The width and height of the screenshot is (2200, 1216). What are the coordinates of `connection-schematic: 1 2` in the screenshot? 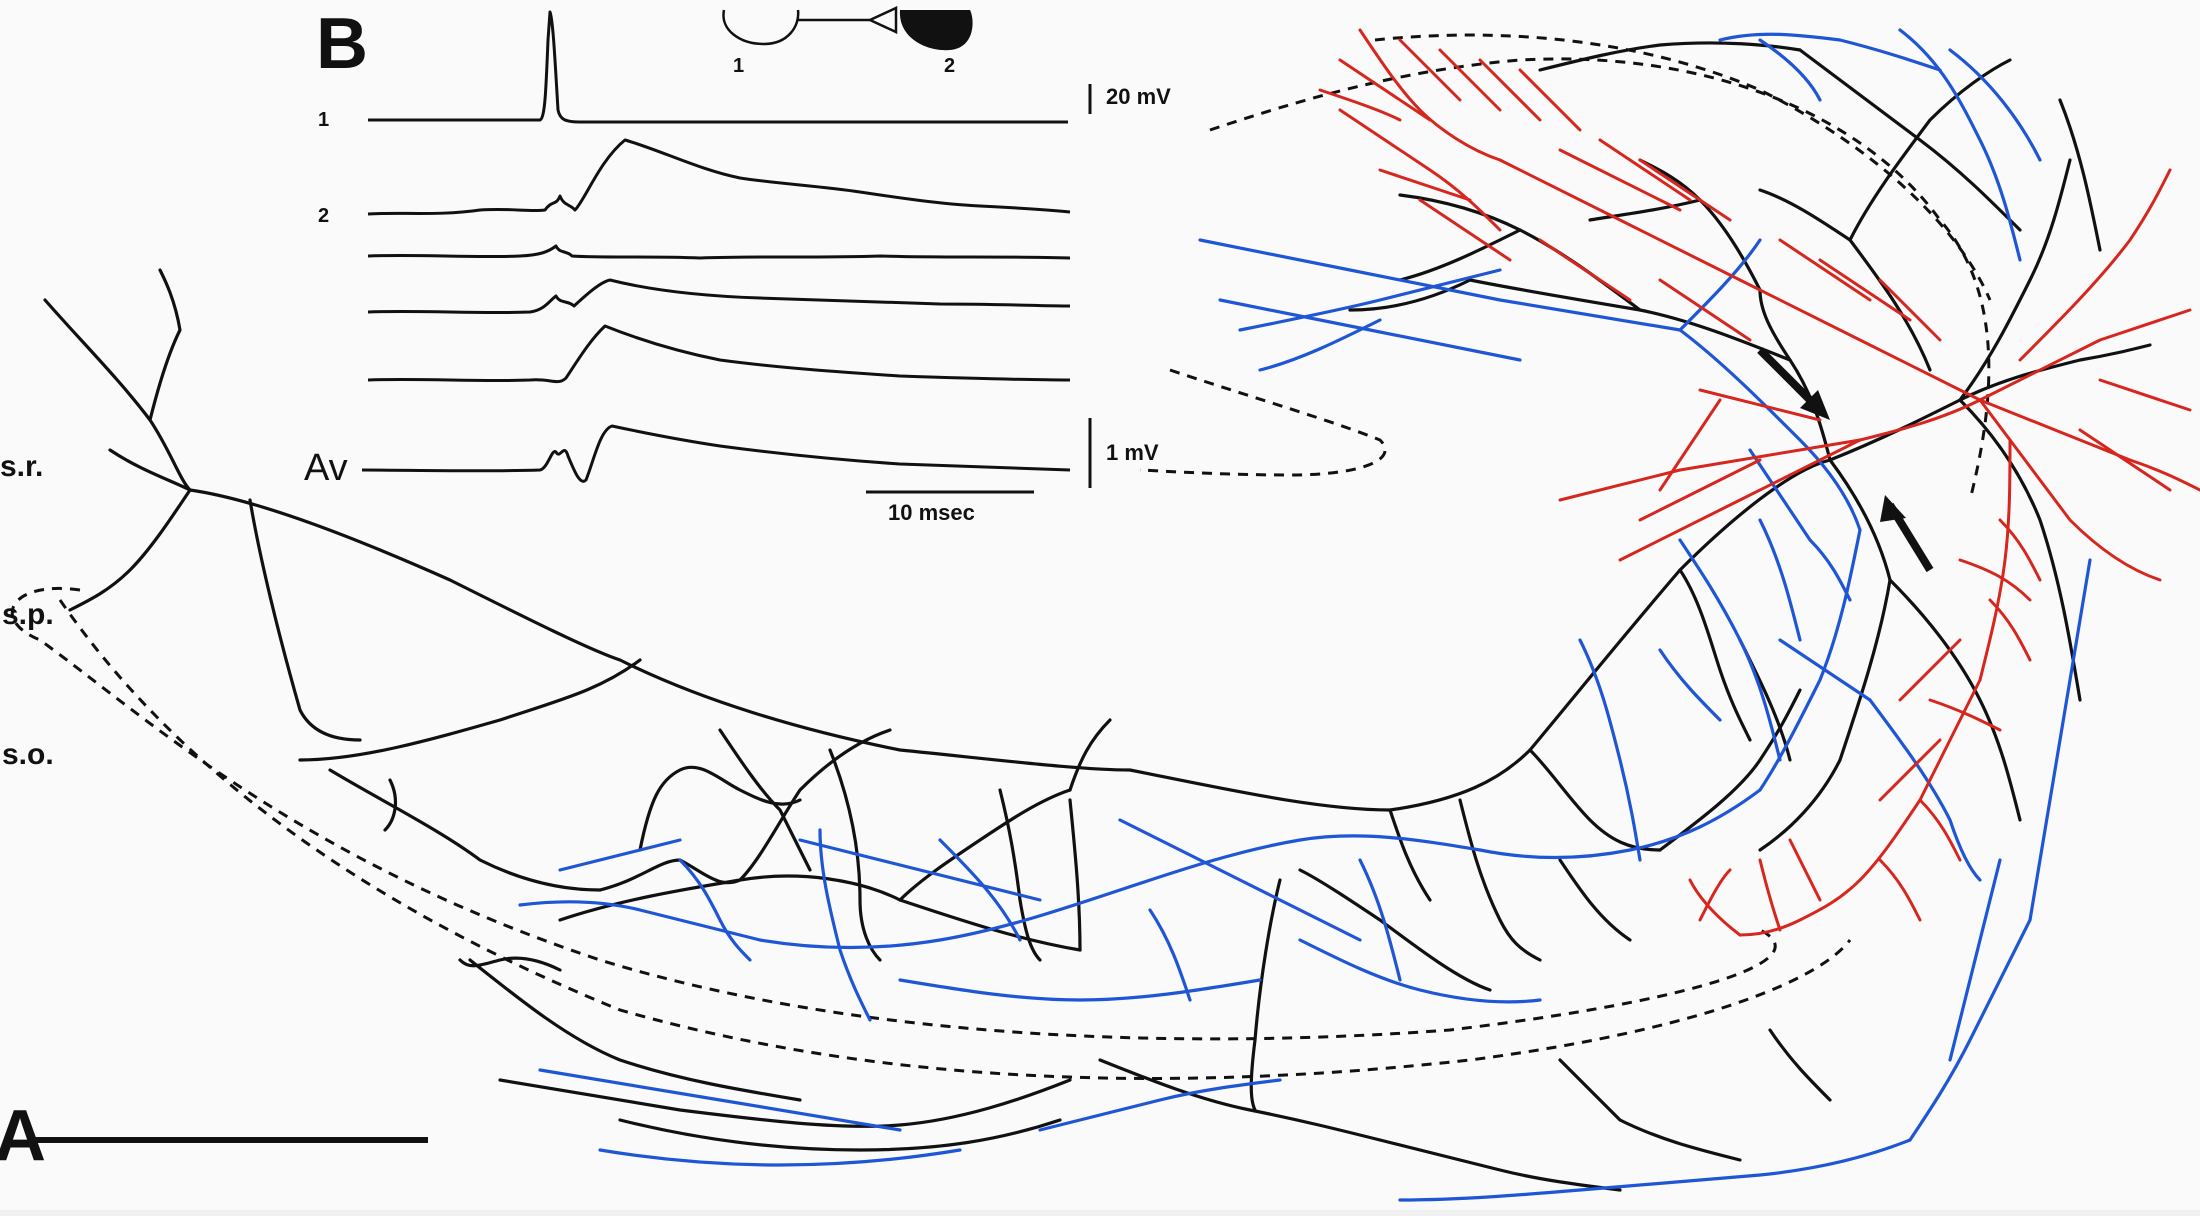 It's located at (847, 41).